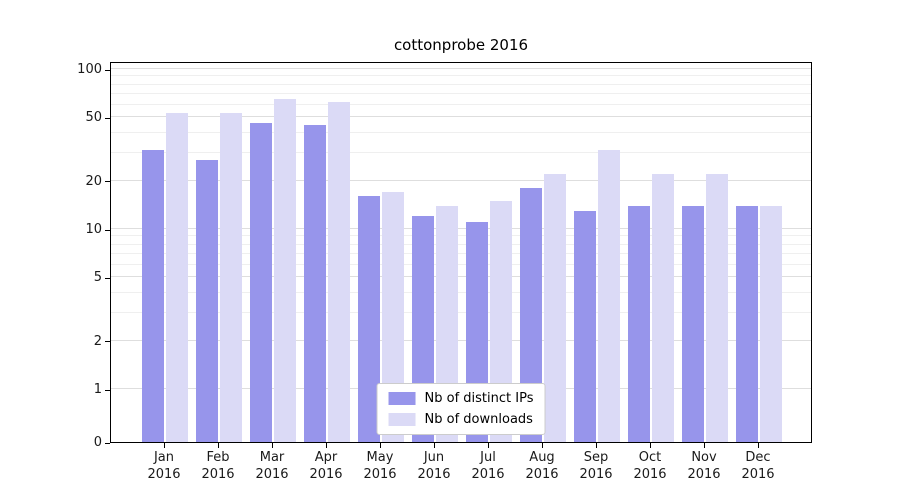 This screenshot has width=900, height=500. I want to click on legend-label-distinct-ips: Nb of distinct IPs, so click(479, 398).